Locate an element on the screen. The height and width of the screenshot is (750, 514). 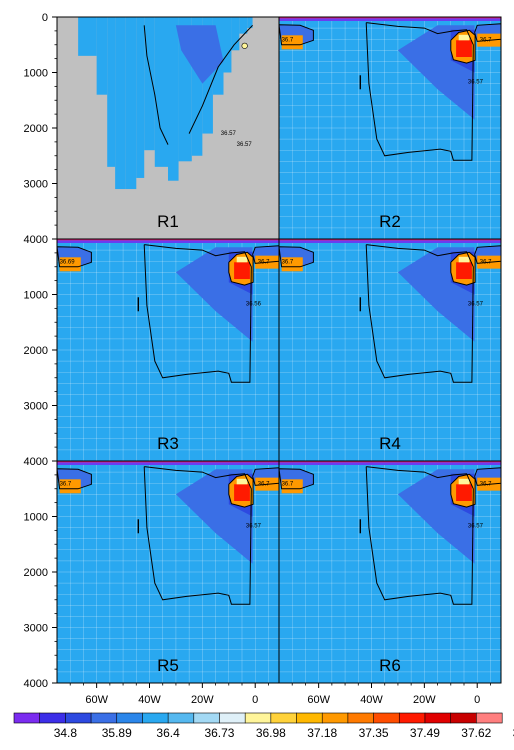
salinity-max-spot is located at coordinates (244, 45).